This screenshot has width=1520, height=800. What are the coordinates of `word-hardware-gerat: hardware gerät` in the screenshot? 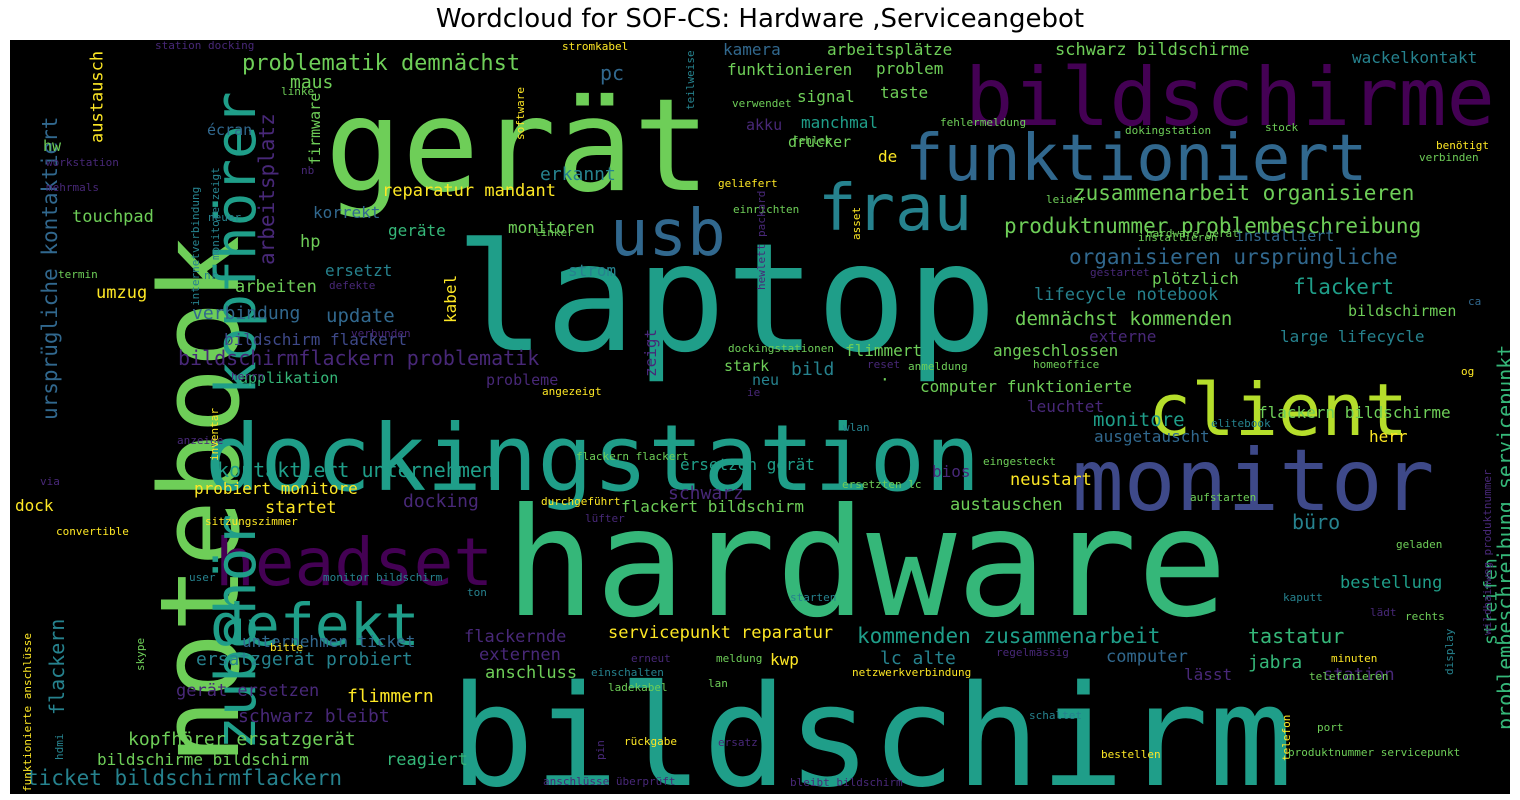 It's located at (1192, 233).